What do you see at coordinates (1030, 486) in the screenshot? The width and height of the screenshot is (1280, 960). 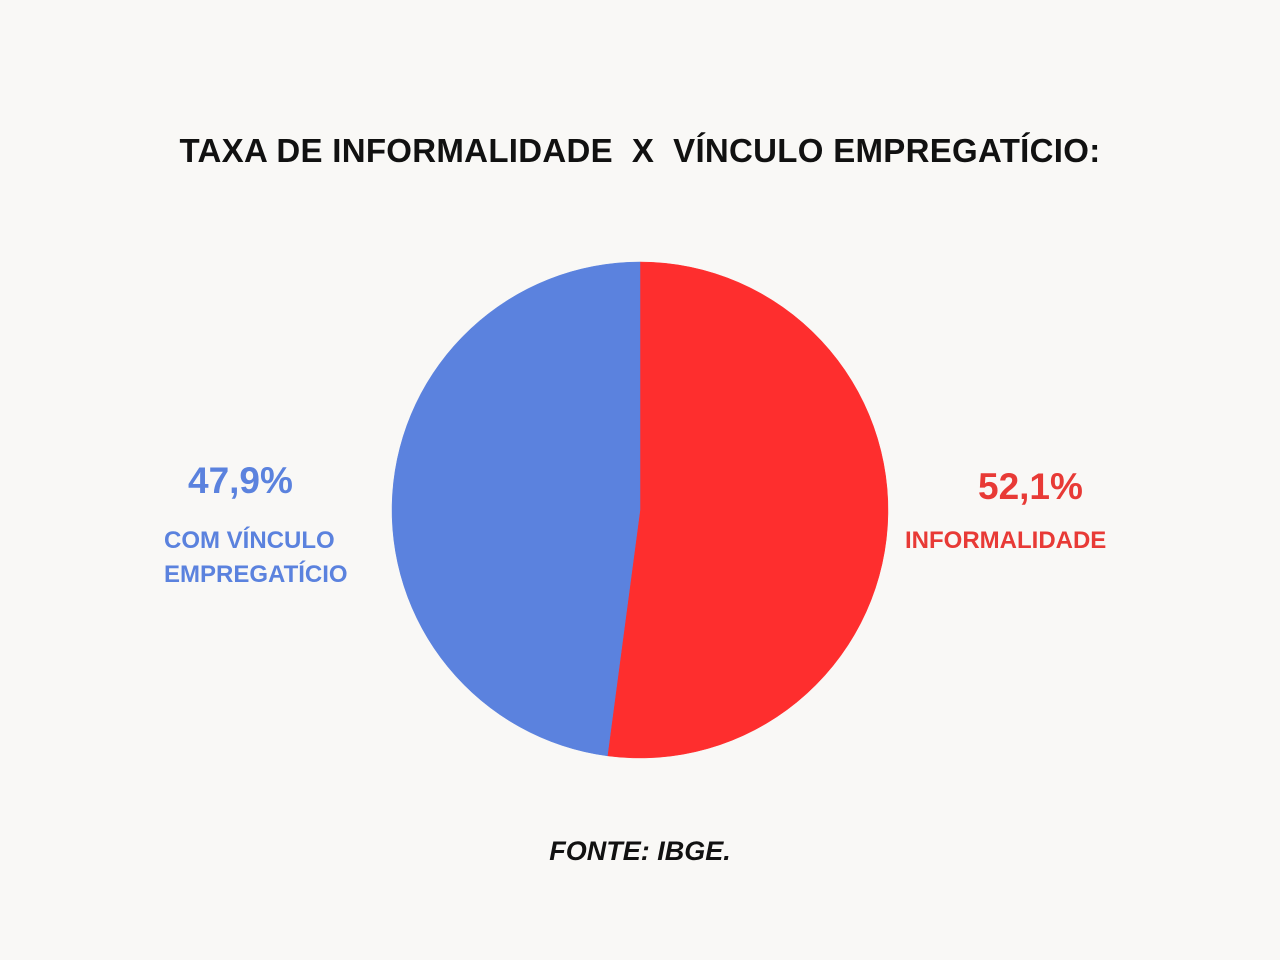 I see `slice-value-informalidade: 52,1%` at bounding box center [1030, 486].